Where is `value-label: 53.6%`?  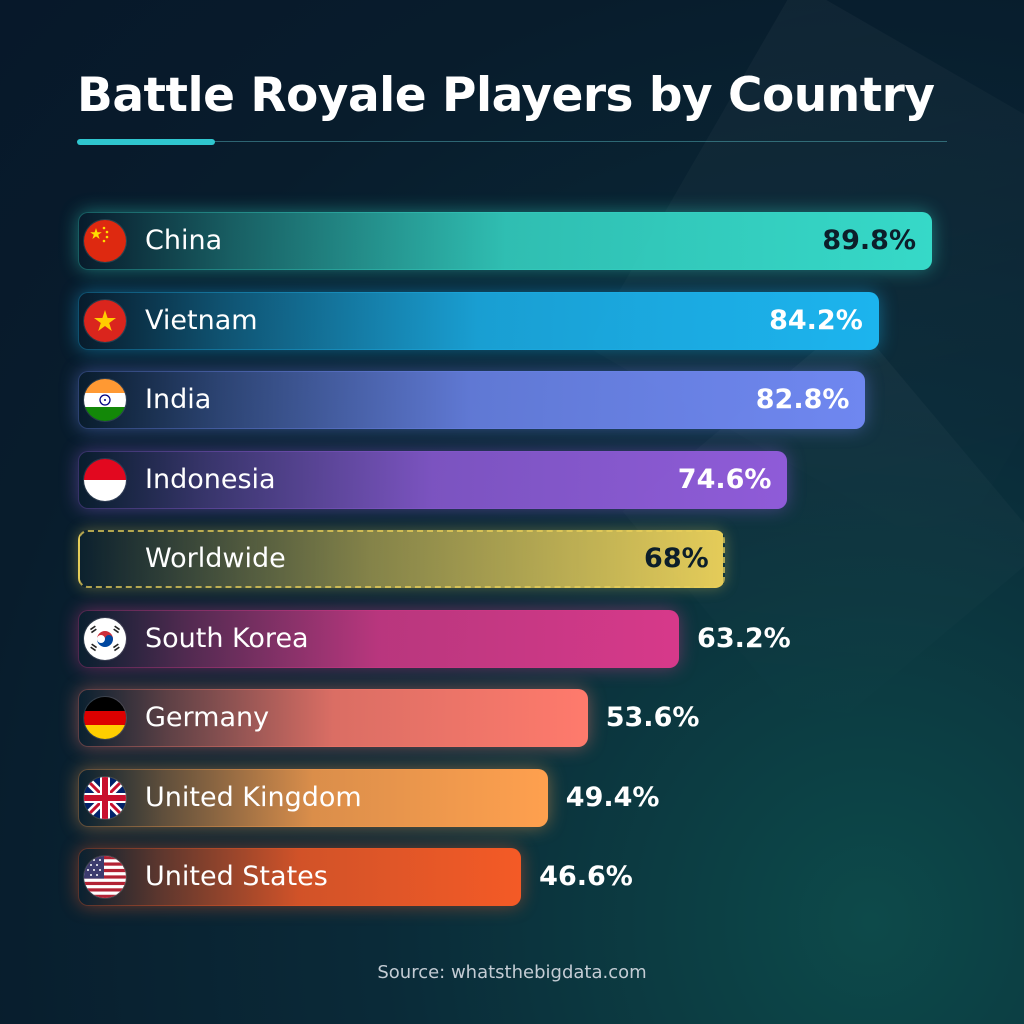 value-label: 53.6% is located at coordinates (652, 717).